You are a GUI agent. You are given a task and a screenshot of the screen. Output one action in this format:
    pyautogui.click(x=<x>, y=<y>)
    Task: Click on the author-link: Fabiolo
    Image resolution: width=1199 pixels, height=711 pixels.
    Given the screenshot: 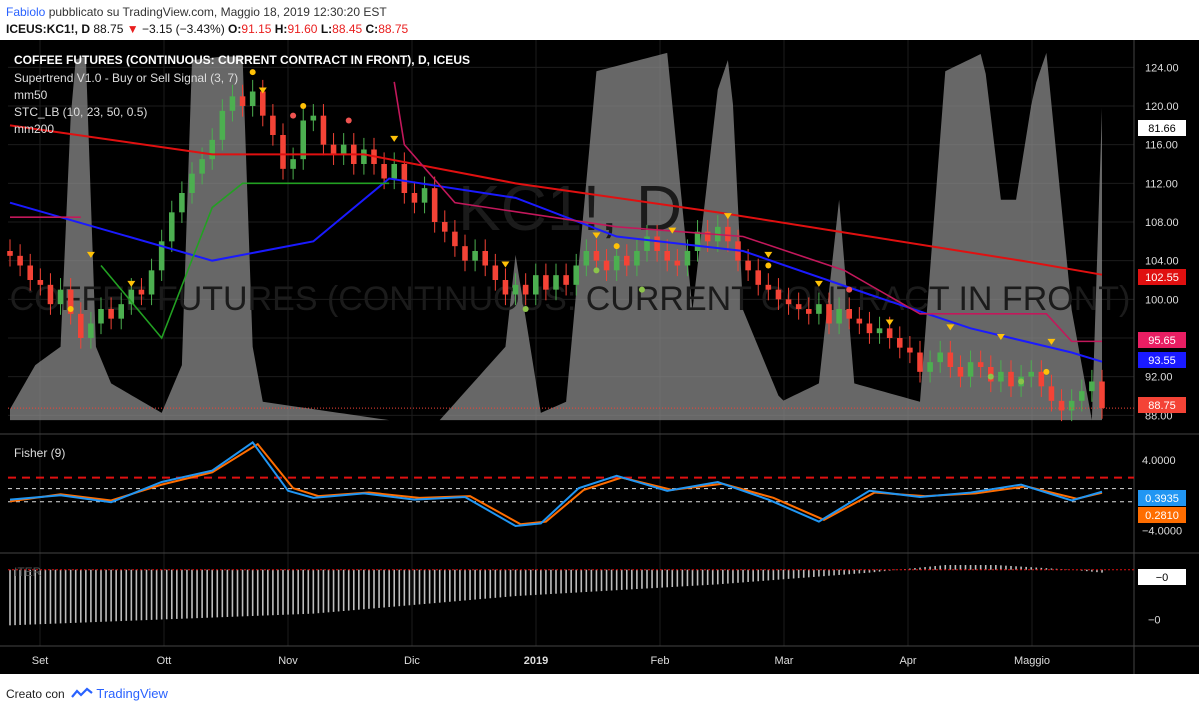 What is the action you would take?
    pyautogui.click(x=26, y=12)
    